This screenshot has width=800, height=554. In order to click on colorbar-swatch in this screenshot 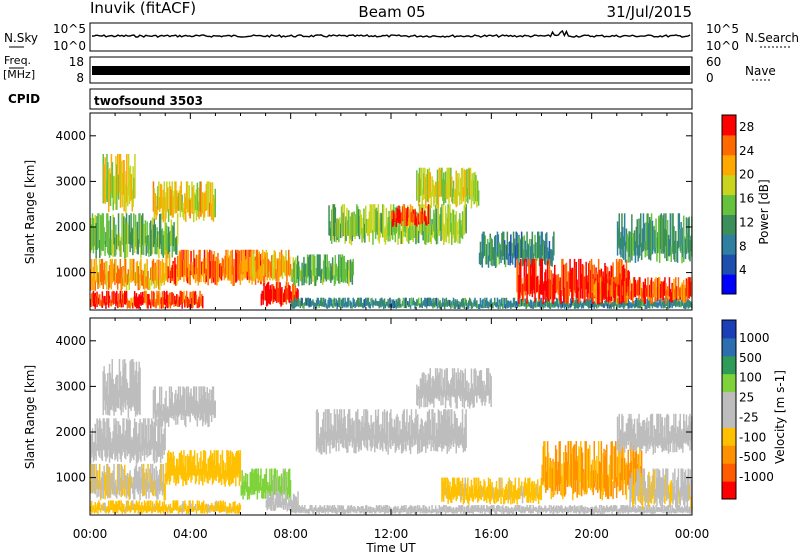, I will do `click(729, 418)`.